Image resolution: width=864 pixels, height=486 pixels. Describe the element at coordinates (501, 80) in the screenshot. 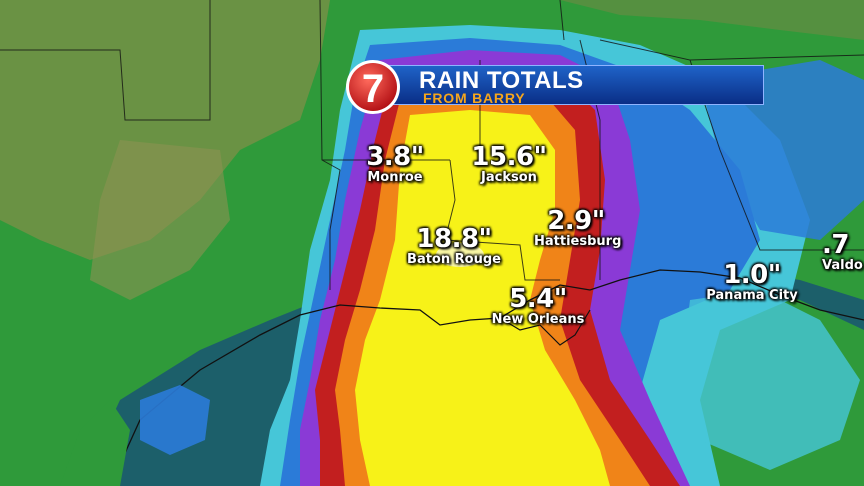

I see `banner-title: RAIN TOTALS` at that location.